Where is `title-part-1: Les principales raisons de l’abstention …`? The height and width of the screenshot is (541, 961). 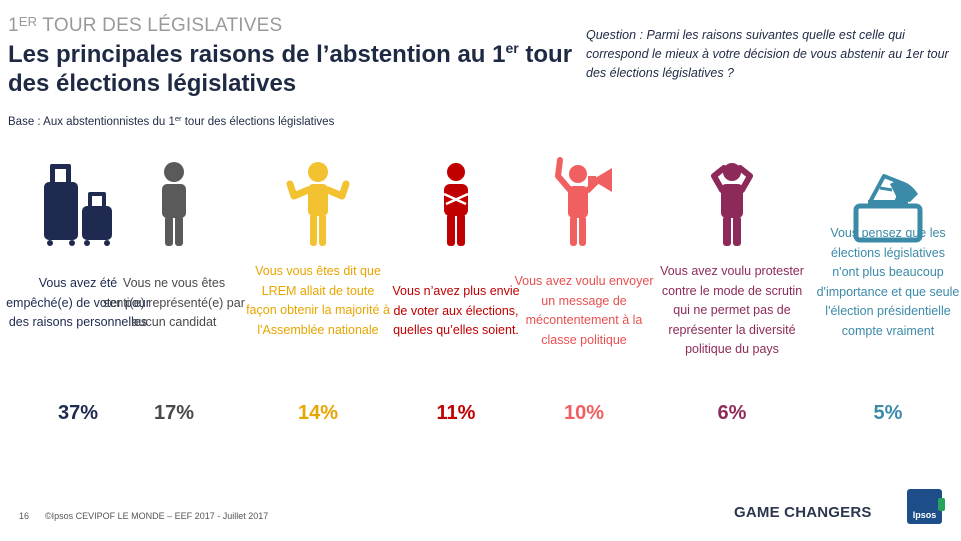
title-part-1: Les principales raisons de l’abstention … is located at coordinates (257, 54).